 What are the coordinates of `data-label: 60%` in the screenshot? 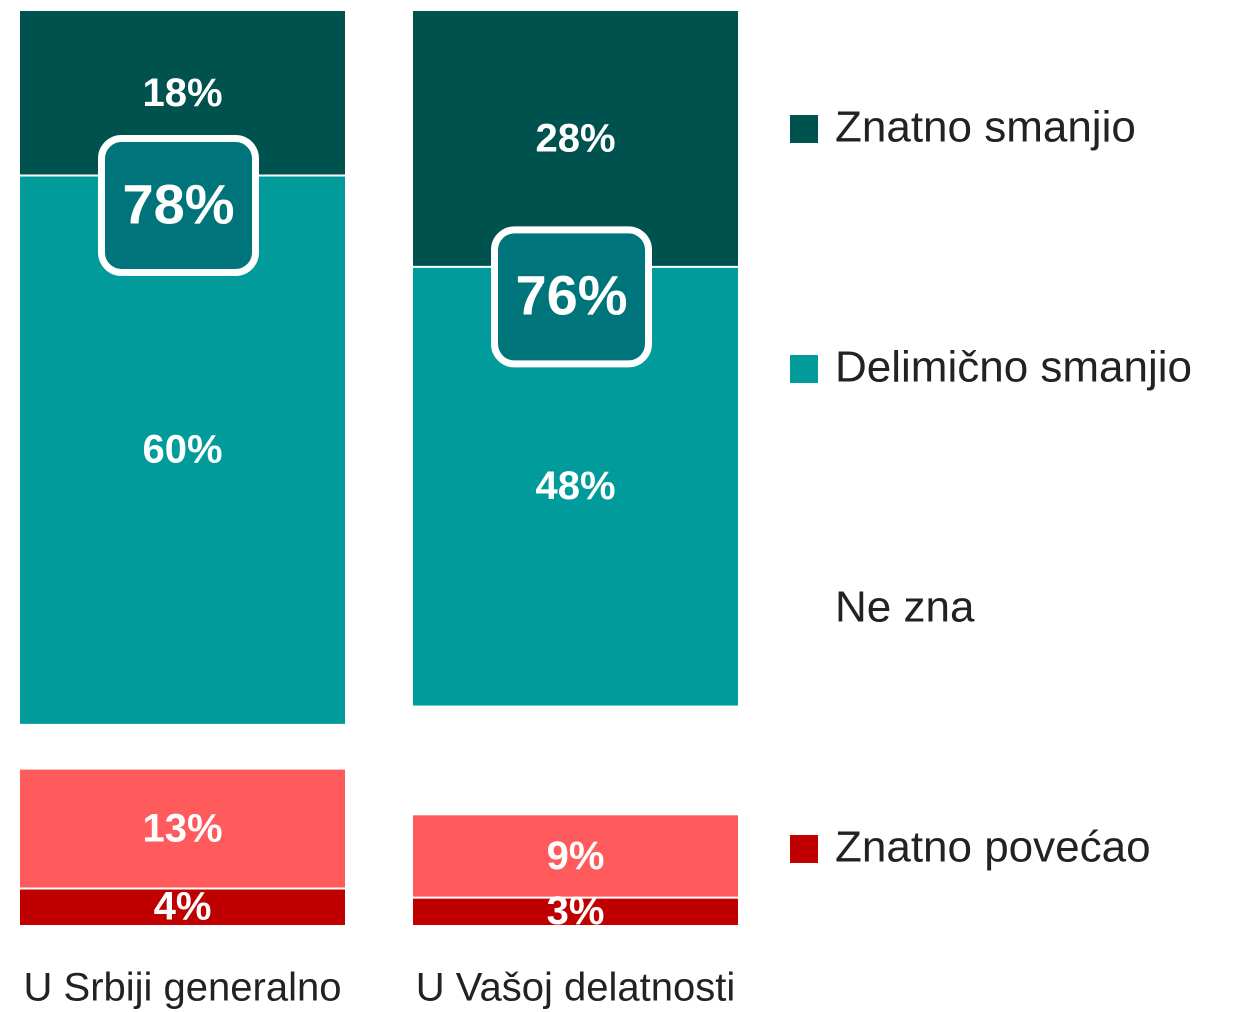 It's located at (182, 449).